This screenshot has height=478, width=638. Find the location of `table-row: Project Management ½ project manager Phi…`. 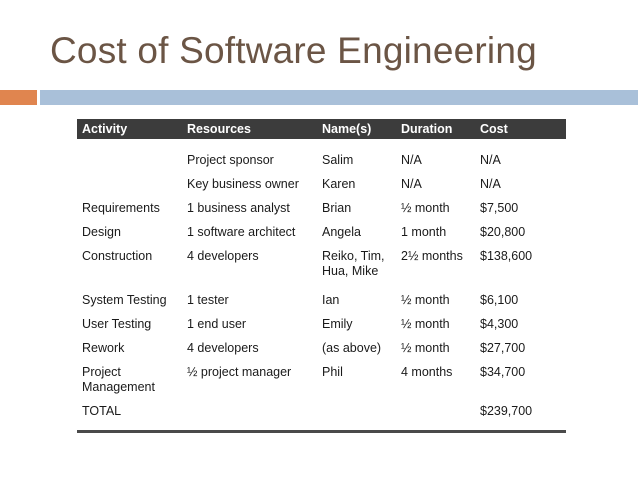

table-row: Project Management ½ project manager Phi… is located at coordinates (321, 375).